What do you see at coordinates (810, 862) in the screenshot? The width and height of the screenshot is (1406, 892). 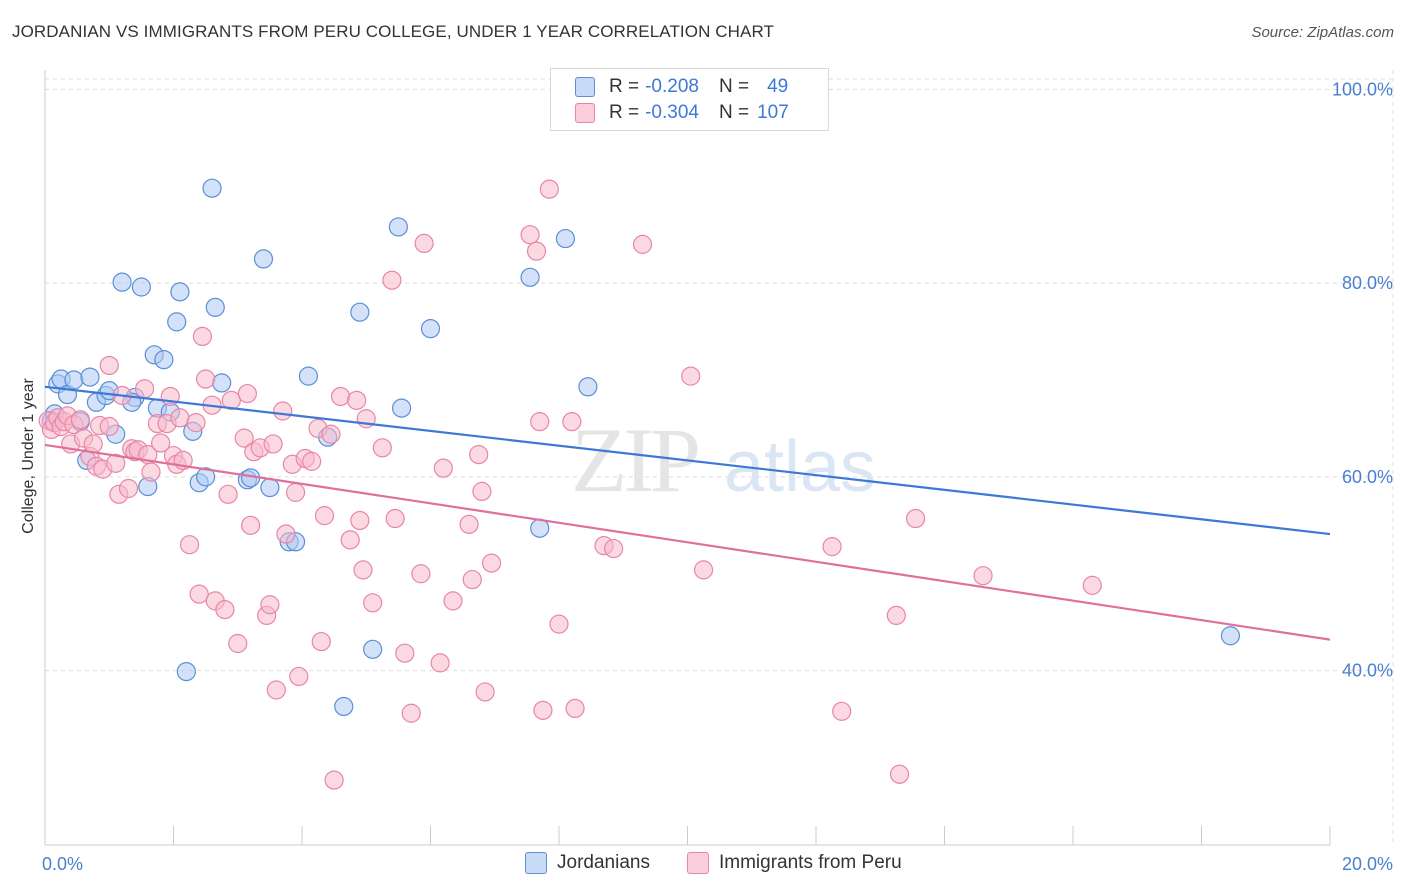 I see `legend-label-peru: Immigrants from Peru` at bounding box center [810, 862].